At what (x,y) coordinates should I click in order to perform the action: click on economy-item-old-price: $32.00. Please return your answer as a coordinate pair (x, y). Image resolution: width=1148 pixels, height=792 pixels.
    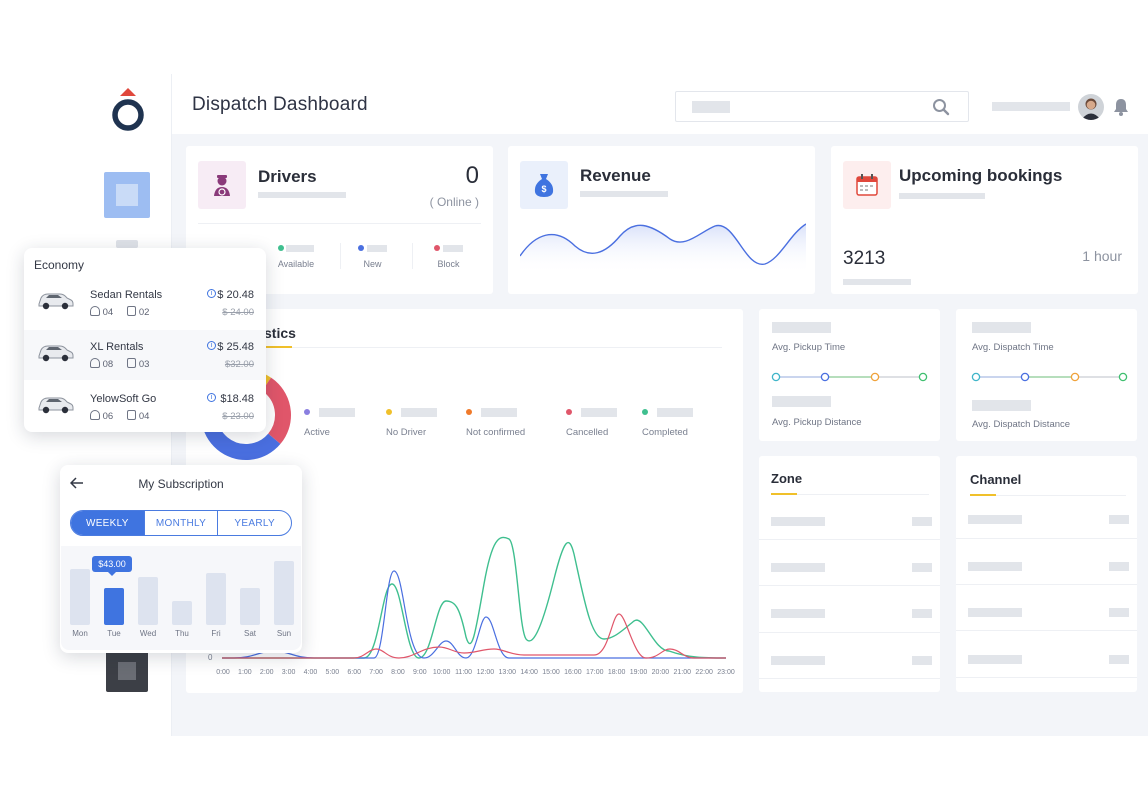
    Looking at the image, I should click on (239, 364).